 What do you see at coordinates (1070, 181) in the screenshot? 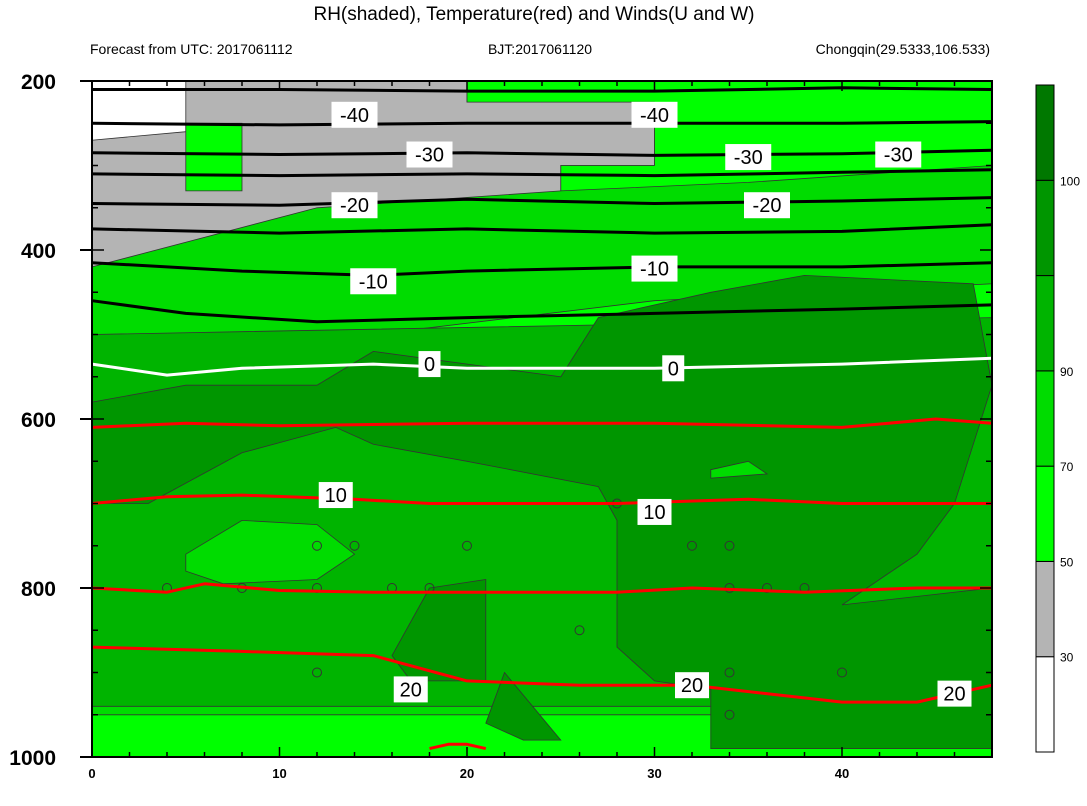
I see `colorbar-label-100: 100` at bounding box center [1070, 181].